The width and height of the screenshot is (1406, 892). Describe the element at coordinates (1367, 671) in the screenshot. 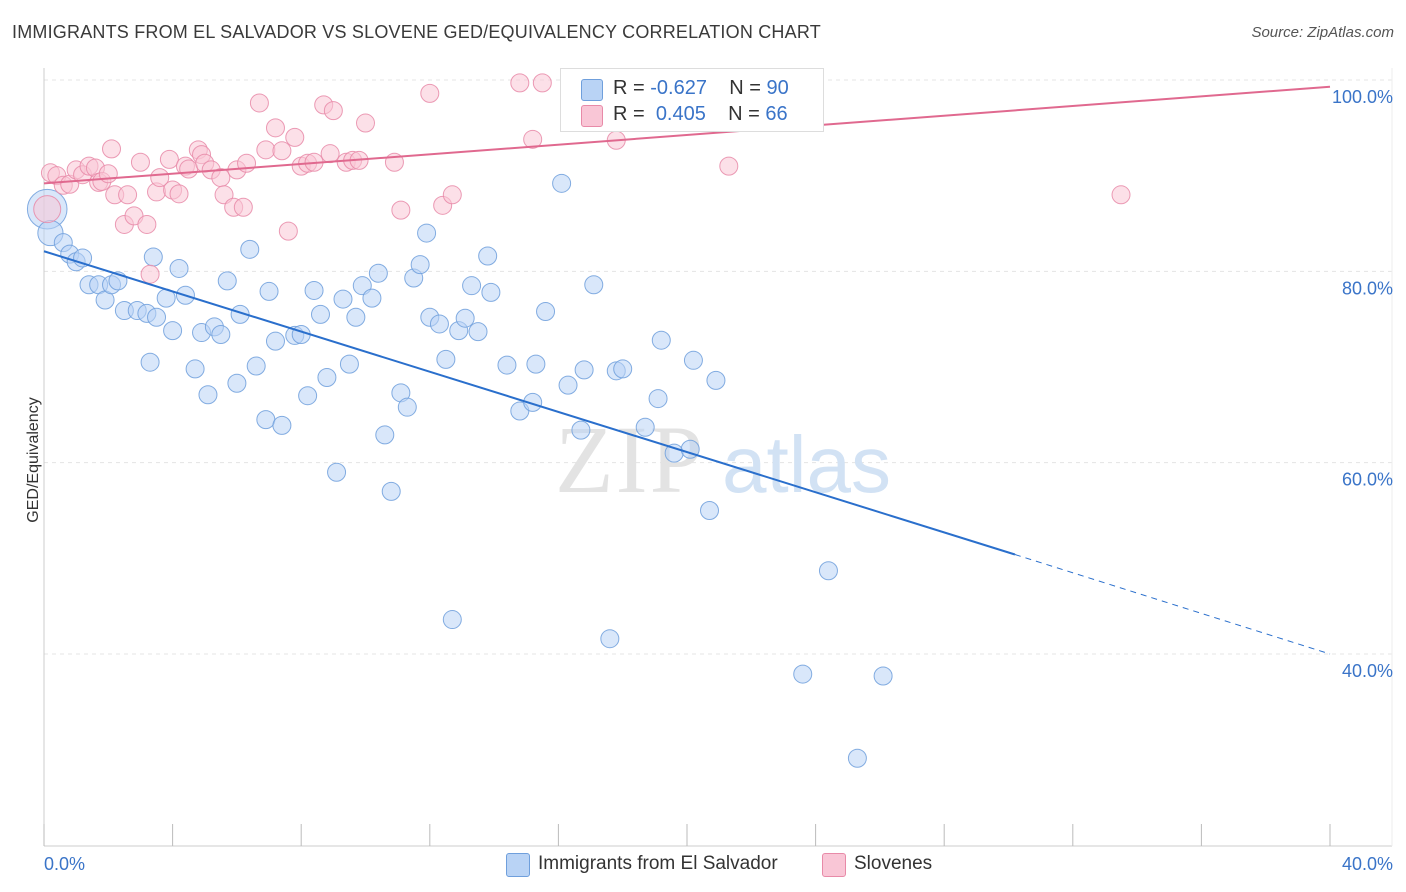

I see `y-tick-label-0: 40.0%` at that location.